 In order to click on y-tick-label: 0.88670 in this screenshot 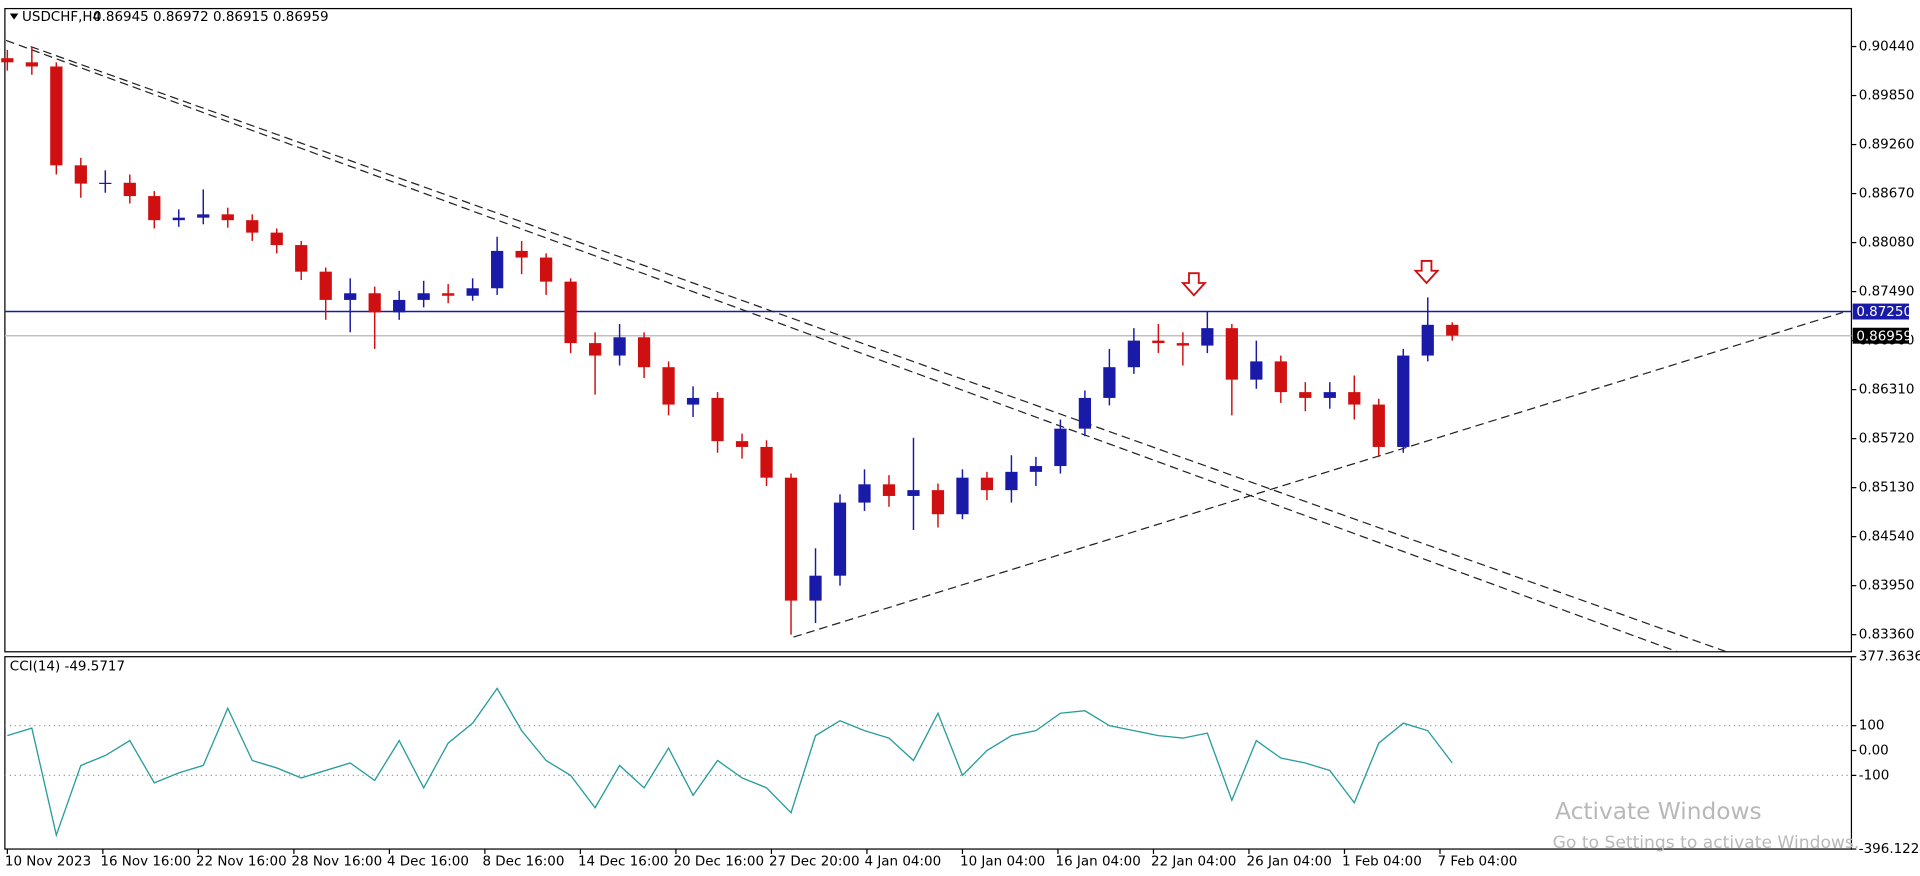, I will do `click(1887, 194)`.